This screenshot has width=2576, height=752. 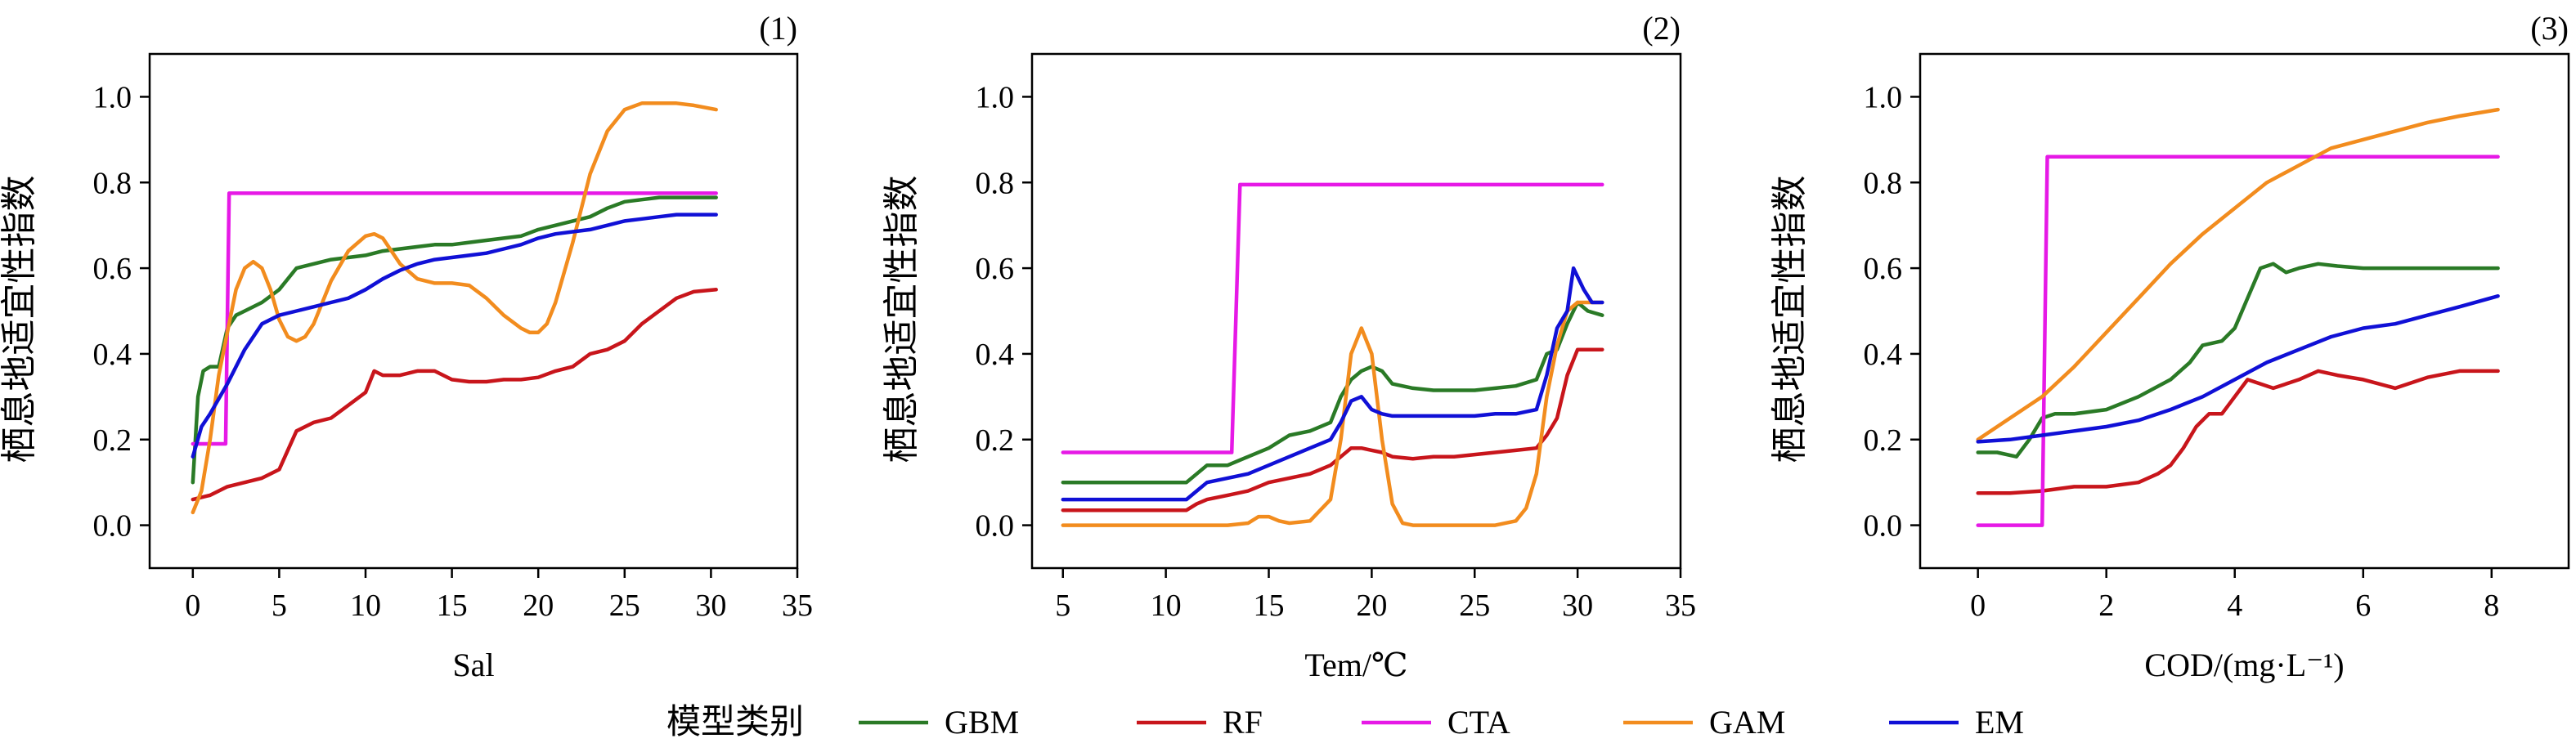 I want to click on x-tick-label: 8, so click(x=2491, y=606).